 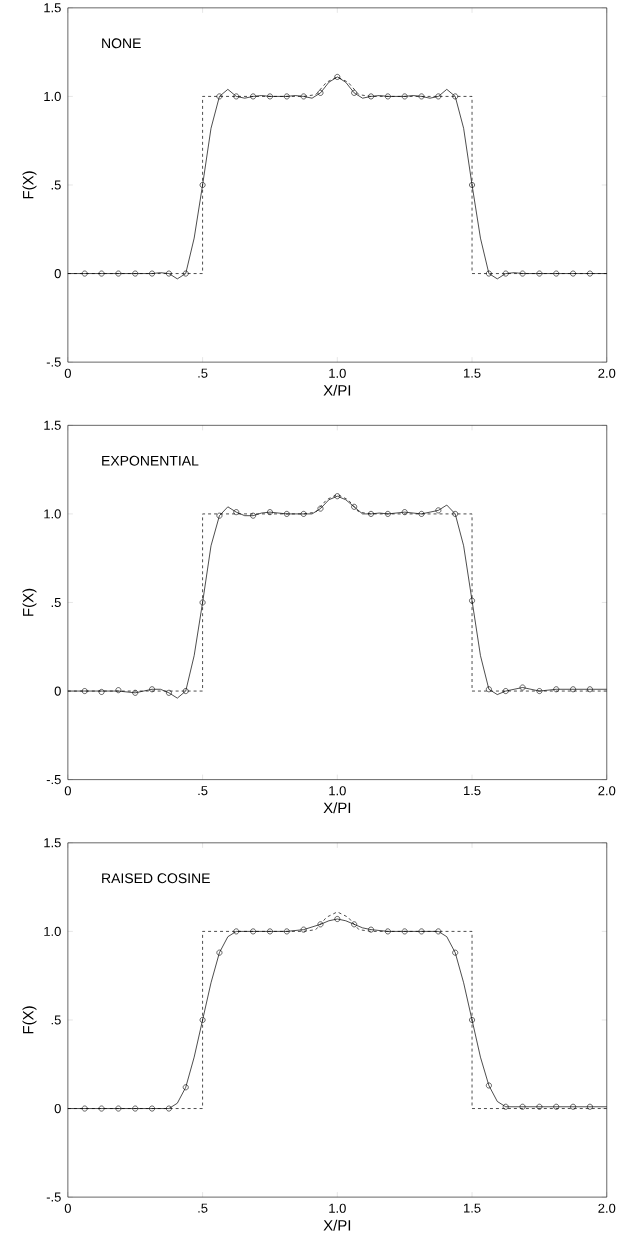 What do you see at coordinates (121, 43) in the screenshot?
I see `annotation: NONE` at bounding box center [121, 43].